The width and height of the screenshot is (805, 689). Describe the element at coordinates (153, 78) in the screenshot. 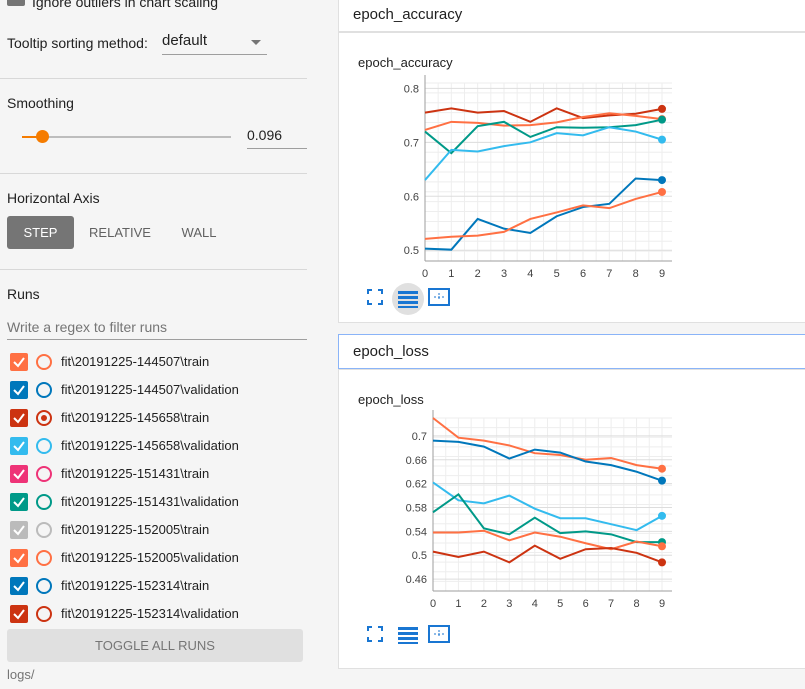

I see `divider` at that location.